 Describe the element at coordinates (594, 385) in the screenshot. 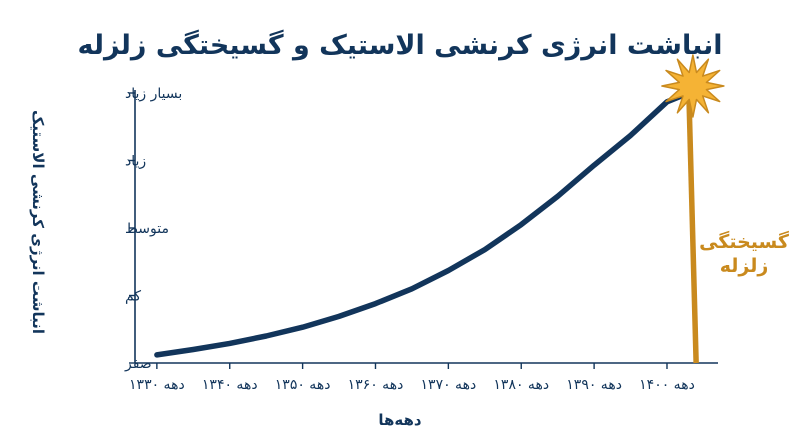

I see `x-tick-label: دهه ۱۳۹۰` at that location.